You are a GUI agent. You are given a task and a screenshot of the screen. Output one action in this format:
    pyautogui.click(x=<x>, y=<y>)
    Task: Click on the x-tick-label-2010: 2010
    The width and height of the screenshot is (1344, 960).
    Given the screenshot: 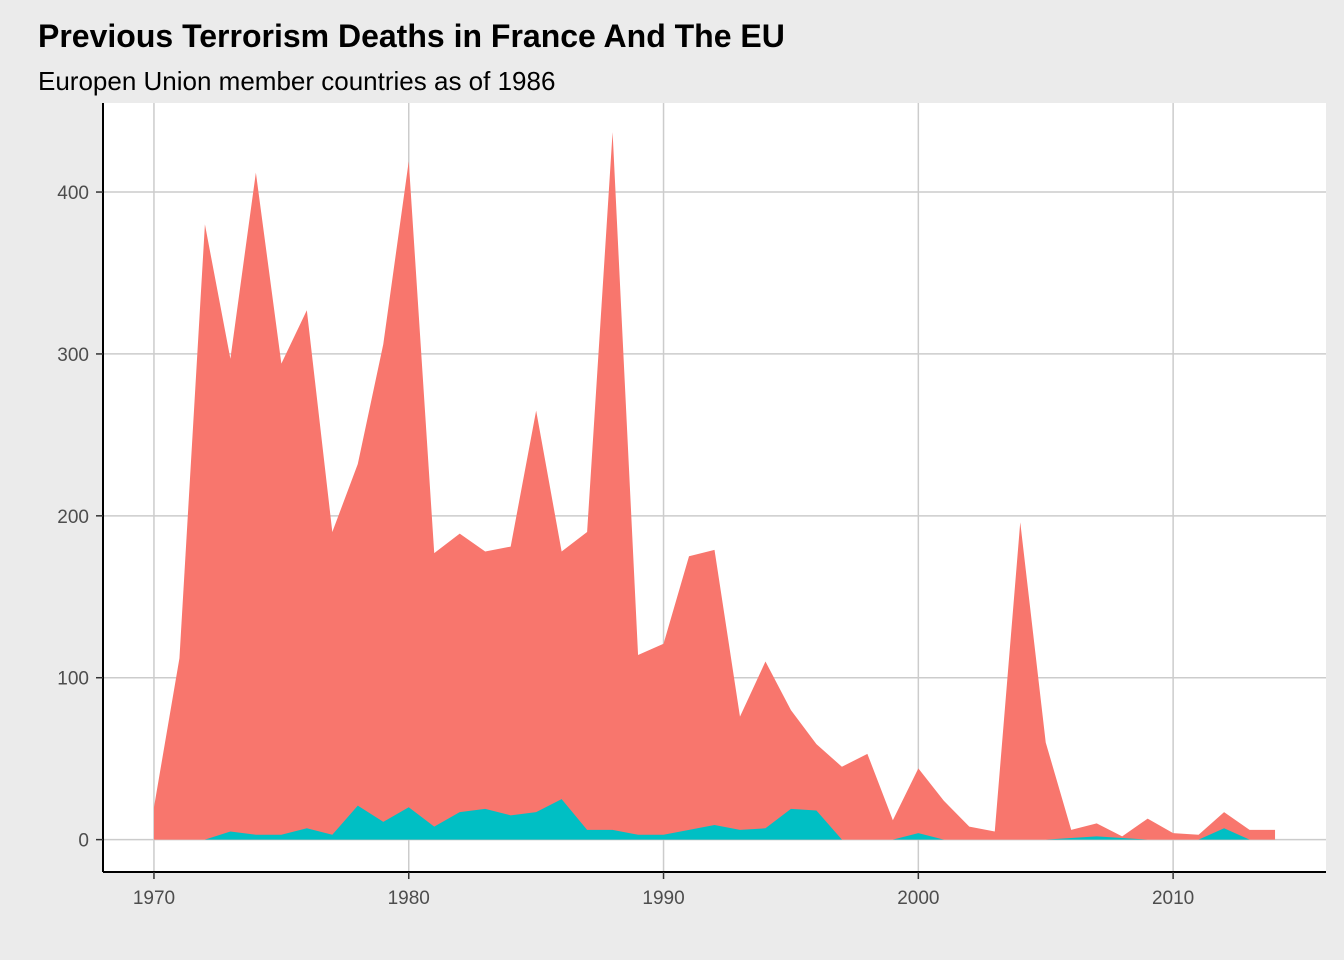 What is the action you would take?
    pyautogui.click(x=1173, y=898)
    